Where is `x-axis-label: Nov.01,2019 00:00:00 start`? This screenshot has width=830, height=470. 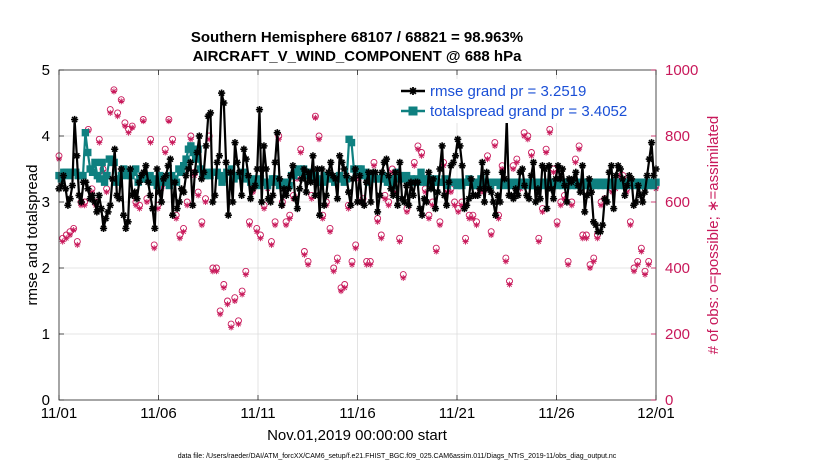 x-axis-label: Nov.01,2019 00:00:00 start is located at coordinates (357, 435).